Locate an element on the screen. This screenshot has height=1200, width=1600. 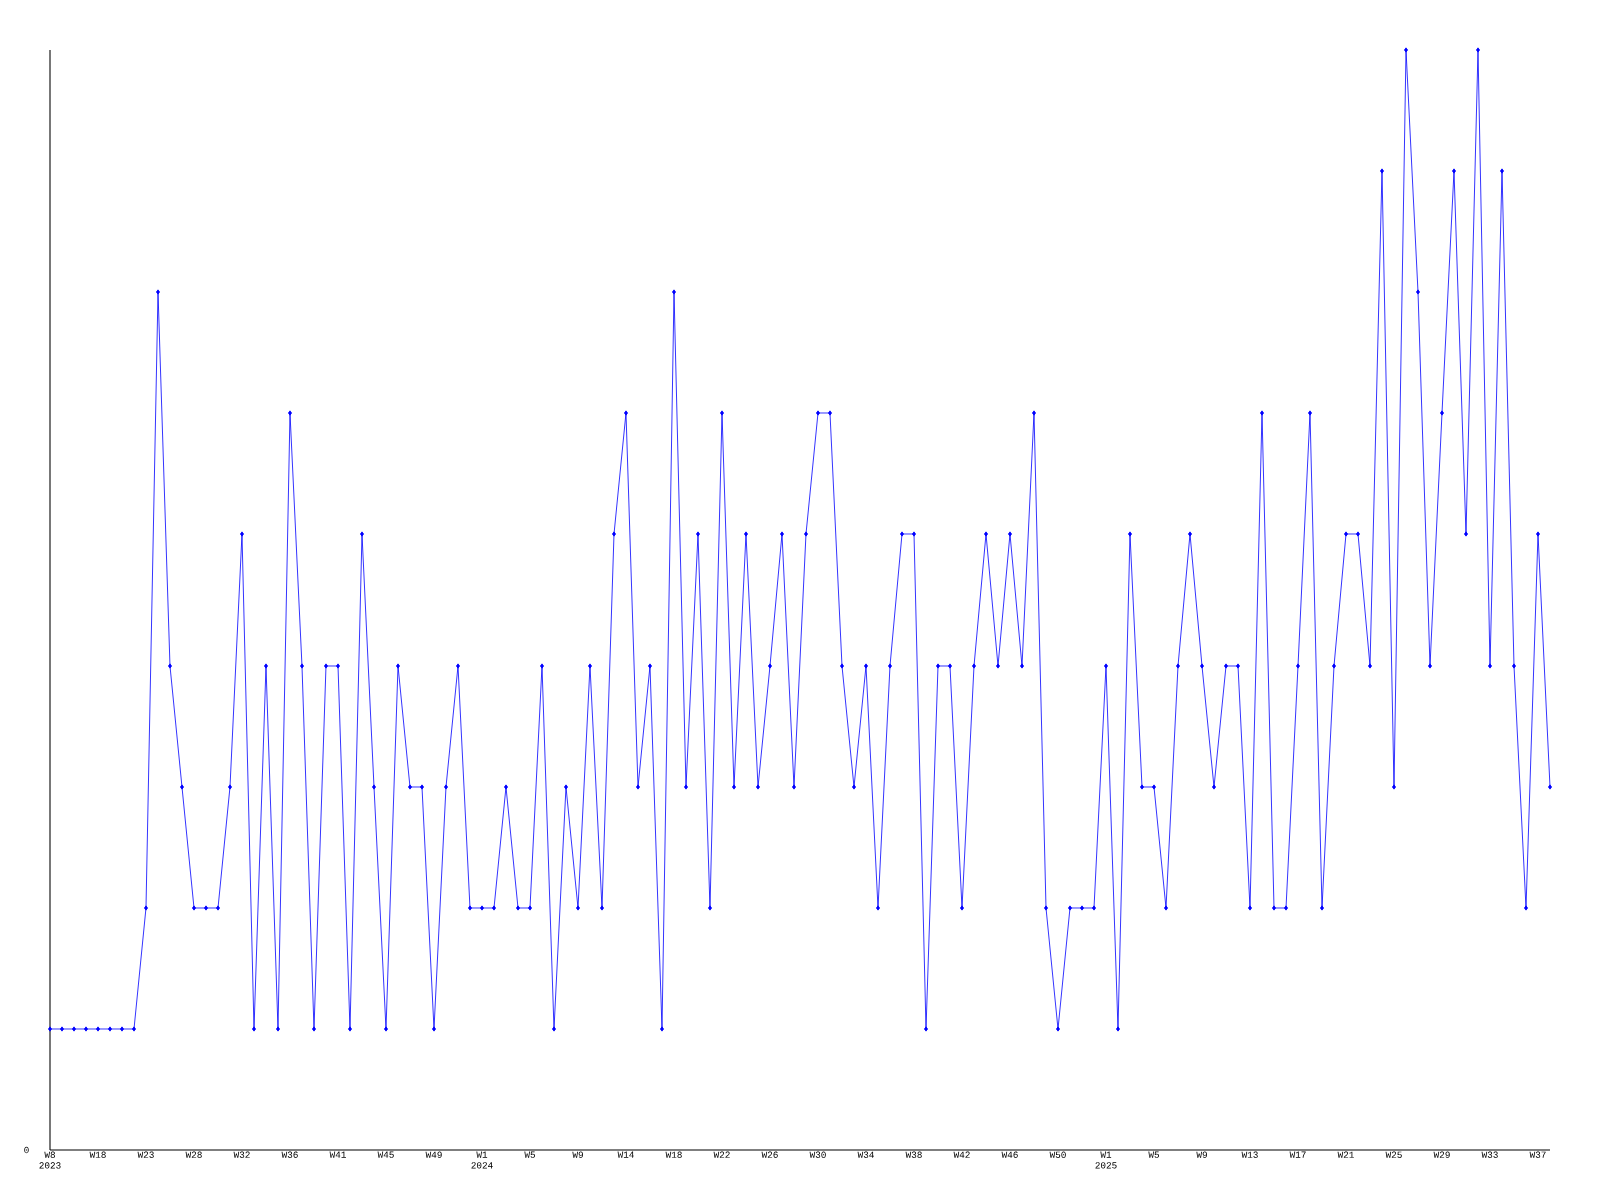
x-tick-label: W17 is located at coordinates (1297, 1154).